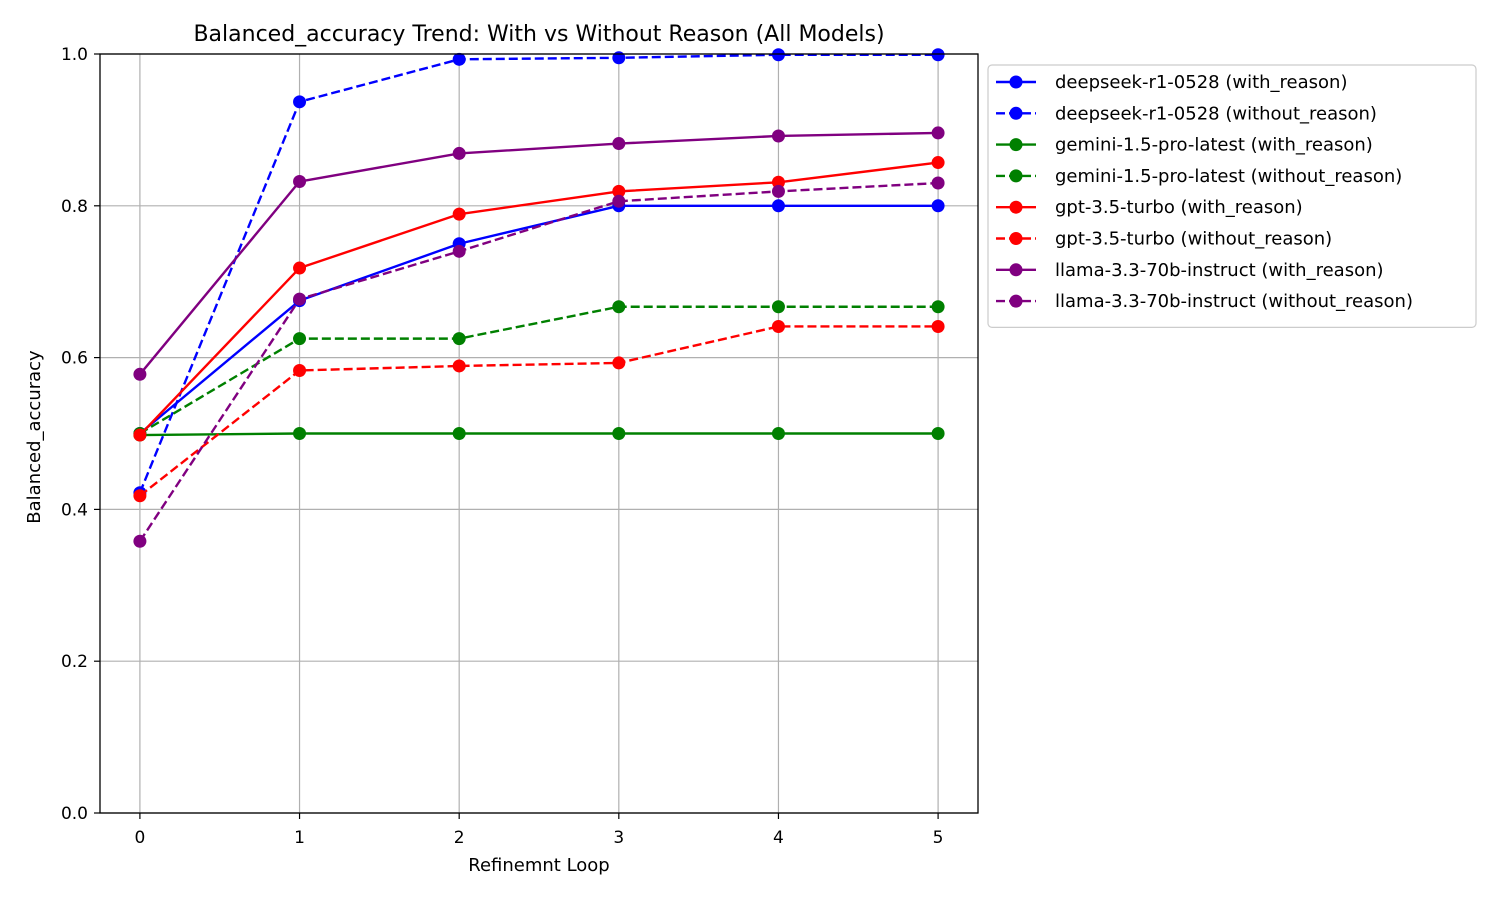 This screenshot has height=904, width=1500. I want to click on legend-label: llama-3.3-70b-instruct (without_reason), so click(1234, 301).